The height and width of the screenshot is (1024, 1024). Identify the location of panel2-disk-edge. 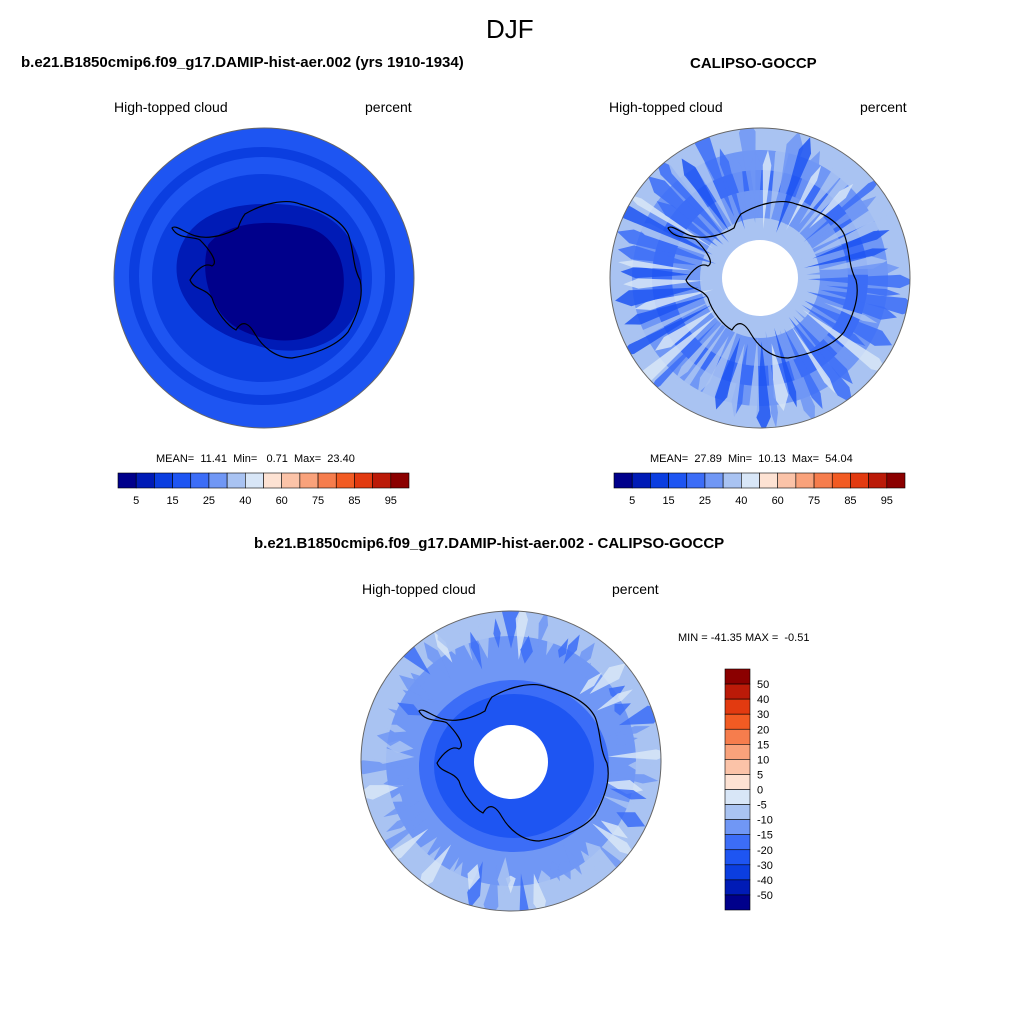
(760, 278).